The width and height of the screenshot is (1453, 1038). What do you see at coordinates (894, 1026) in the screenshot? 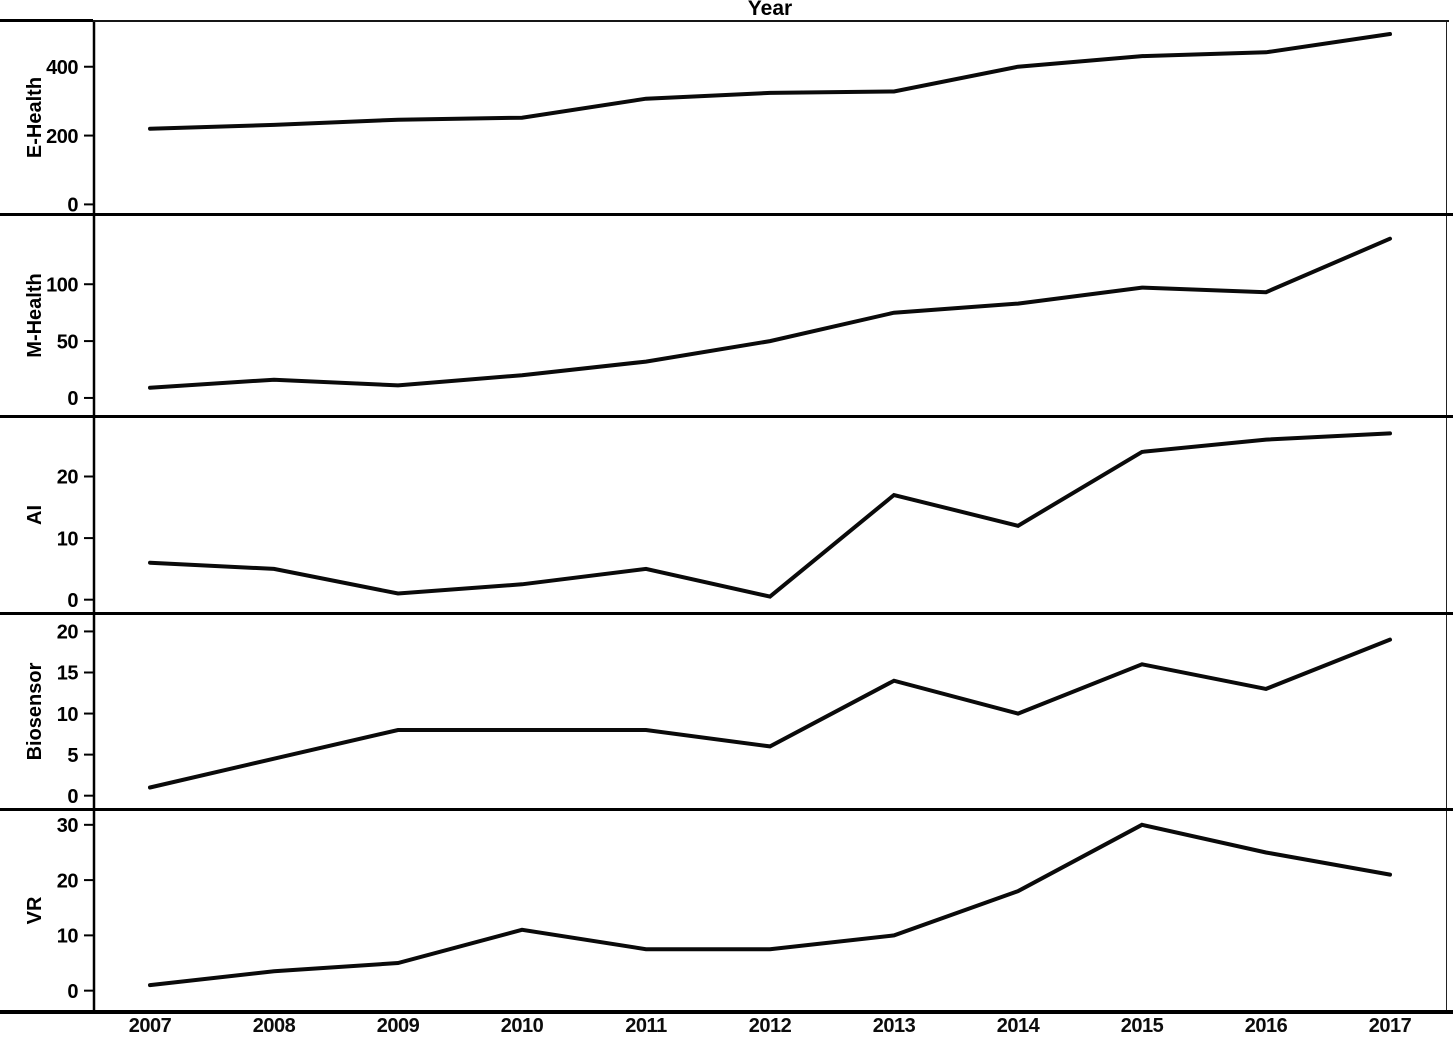
I see `x-tick-label: 2013` at bounding box center [894, 1026].